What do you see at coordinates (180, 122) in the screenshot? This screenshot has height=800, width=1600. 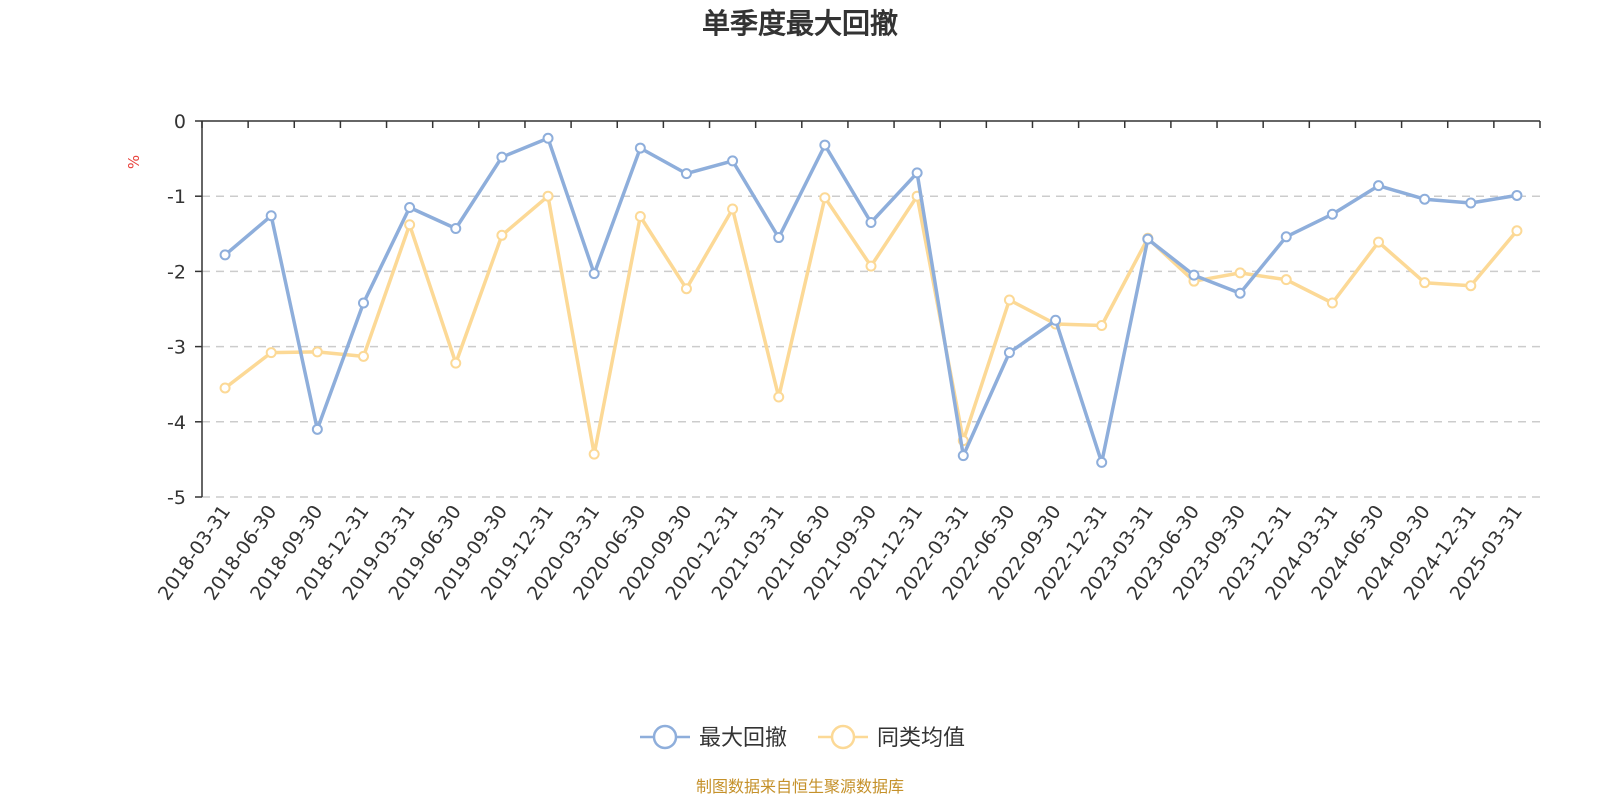 I see `y-tick-label: 0` at bounding box center [180, 122].